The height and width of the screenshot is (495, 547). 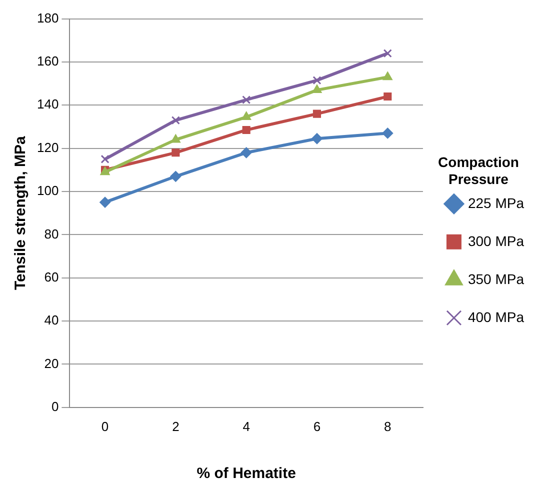 What do you see at coordinates (496, 202) in the screenshot?
I see `legend-label: 225 MPa` at bounding box center [496, 202].